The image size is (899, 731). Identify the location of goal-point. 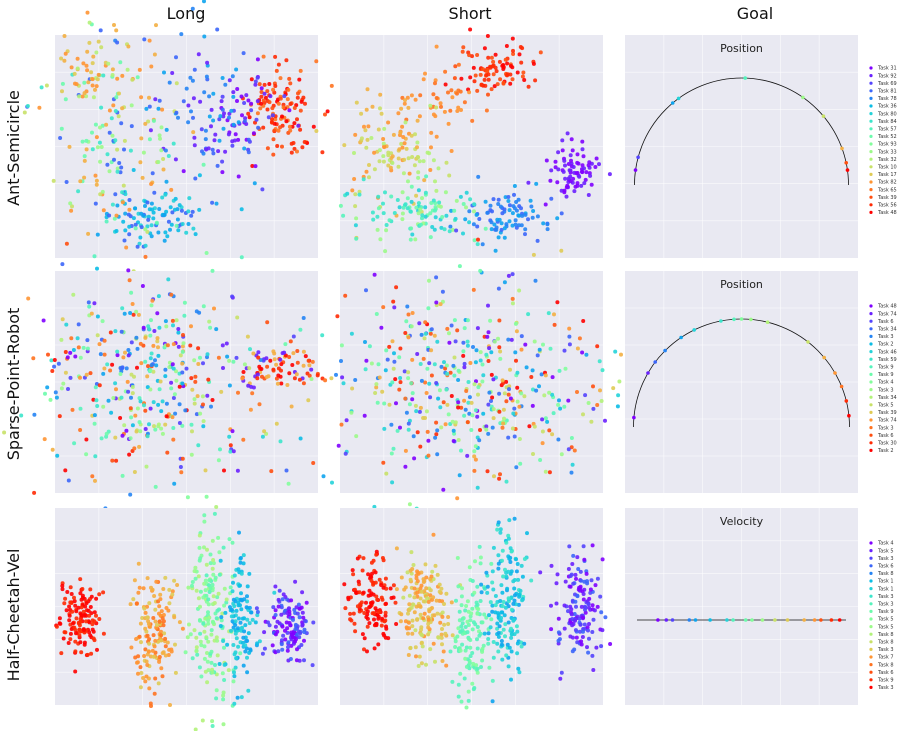
(665, 350).